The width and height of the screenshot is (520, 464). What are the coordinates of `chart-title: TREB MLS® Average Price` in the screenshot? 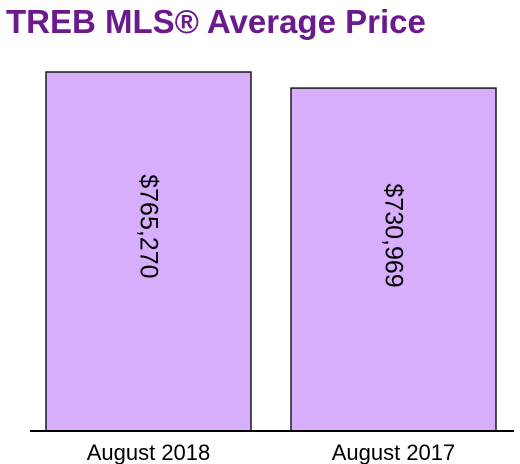 It's located at (216, 21).